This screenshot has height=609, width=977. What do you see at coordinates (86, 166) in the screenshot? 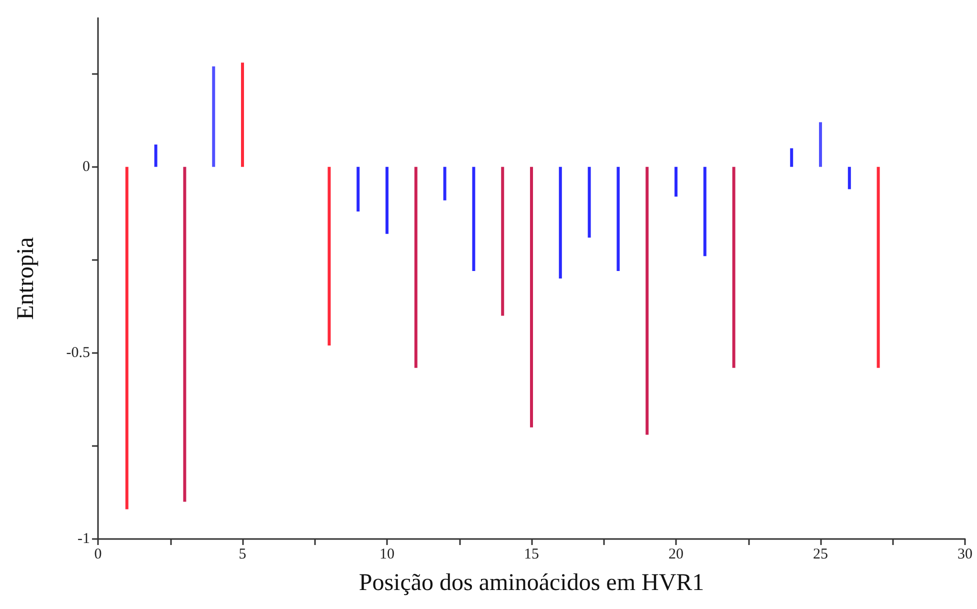
I see `y-tick-label: 0` at bounding box center [86, 166].